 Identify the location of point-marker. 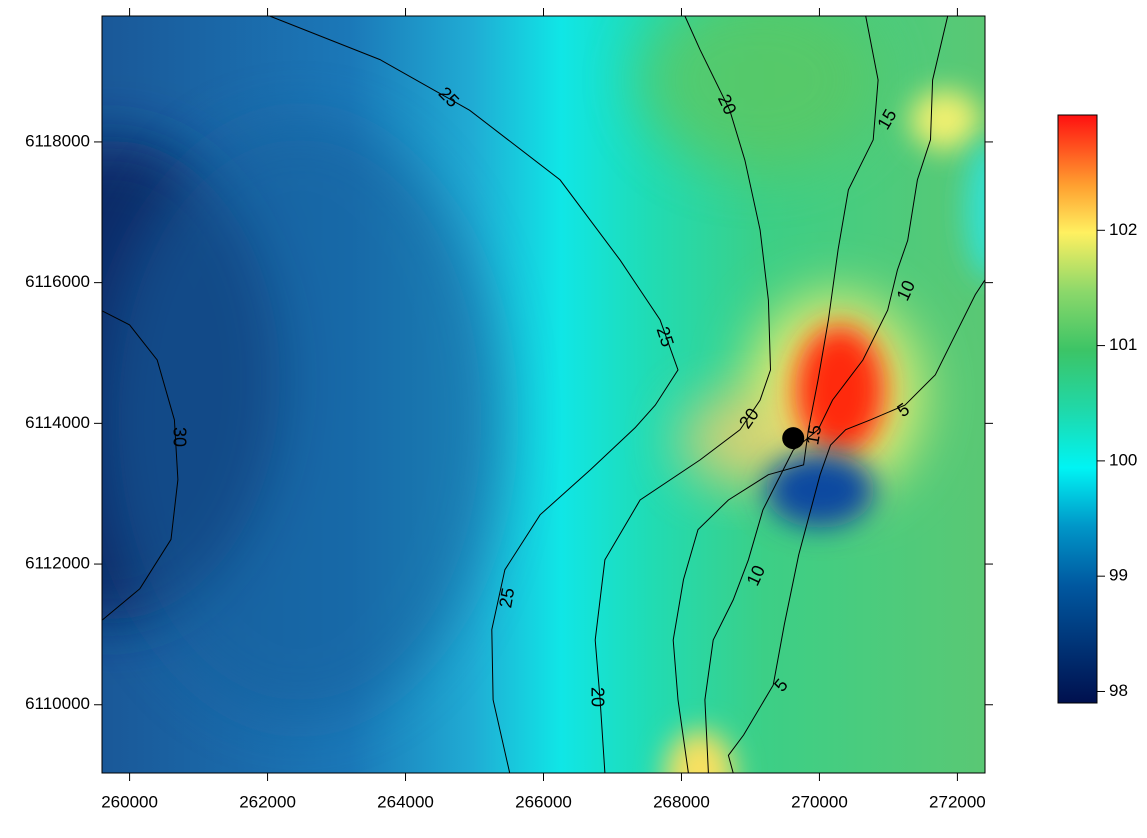
(793, 438).